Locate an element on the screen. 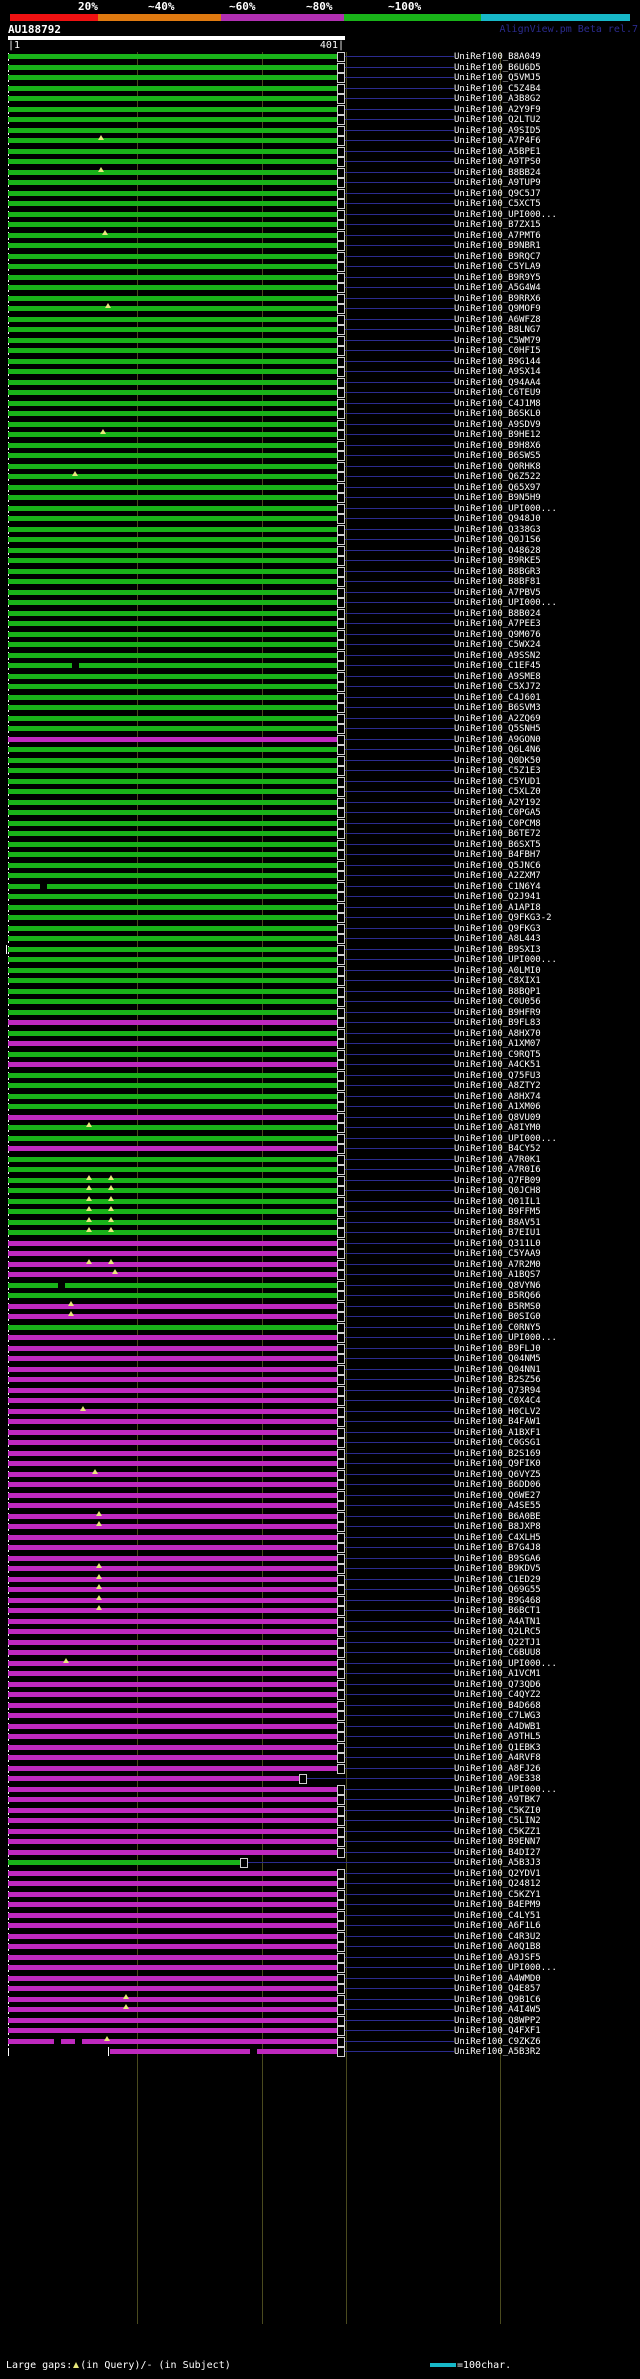 This screenshot has height=2379, width=640. hit-accession-label: UniRef100_A4RVF8 is located at coordinates (497, 1758).